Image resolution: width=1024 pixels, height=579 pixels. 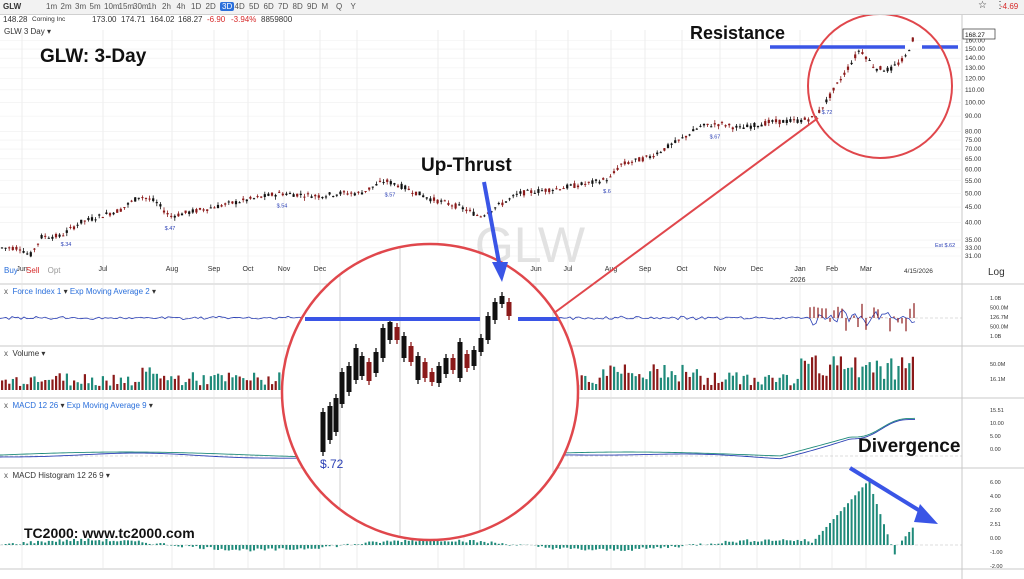 What do you see at coordinates (15, 19) in the screenshot?
I see `last-price: 148.28` at bounding box center [15, 19].